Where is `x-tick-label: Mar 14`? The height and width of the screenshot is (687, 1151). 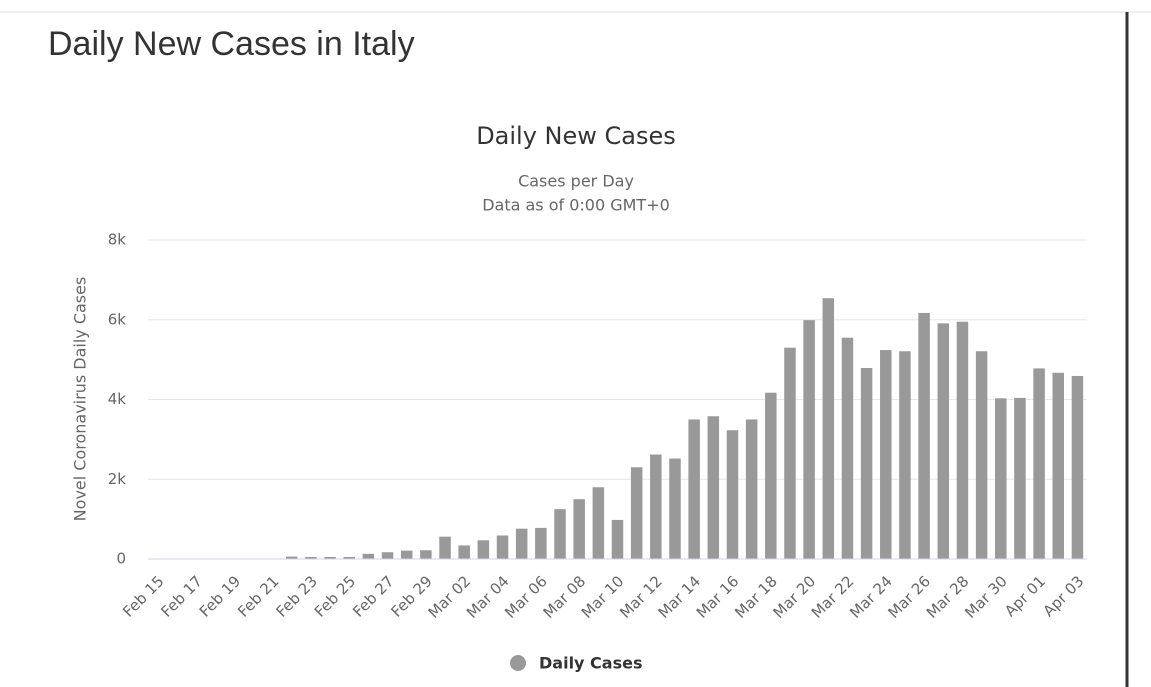 x-tick-label: Mar 14 is located at coordinates (680, 597).